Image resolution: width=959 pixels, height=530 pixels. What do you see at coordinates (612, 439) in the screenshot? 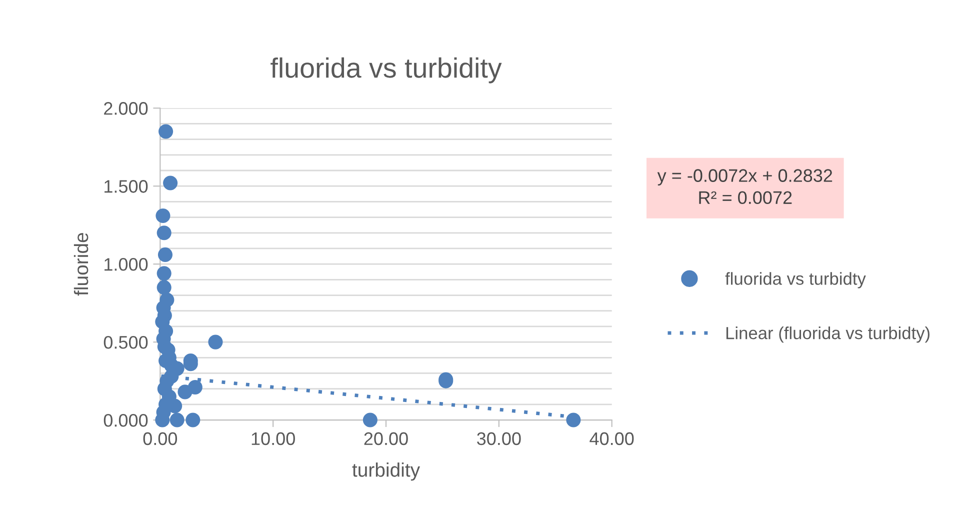
I see `x-tick-label: 40.00` at bounding box center [612, 439].